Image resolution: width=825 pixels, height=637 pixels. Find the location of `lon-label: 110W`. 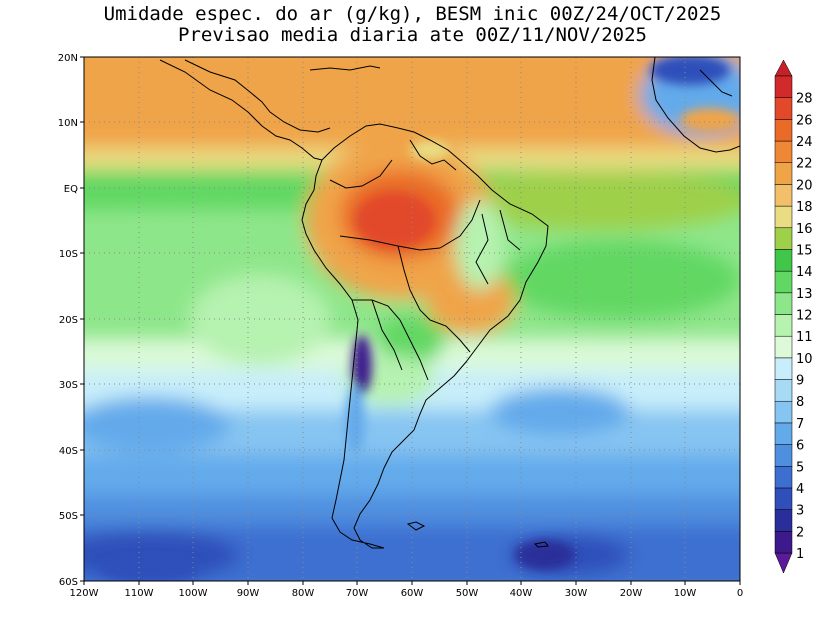

lon-label: 110W is located at coordinates (139, 593).